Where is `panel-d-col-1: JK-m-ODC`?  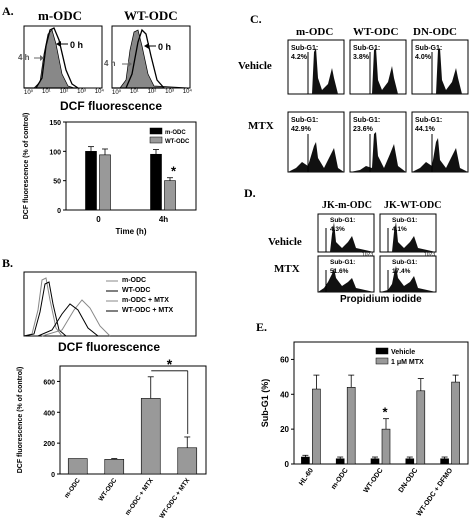
panel-d-col-1: JK-m-ODC is located at coordinates (347, 205).